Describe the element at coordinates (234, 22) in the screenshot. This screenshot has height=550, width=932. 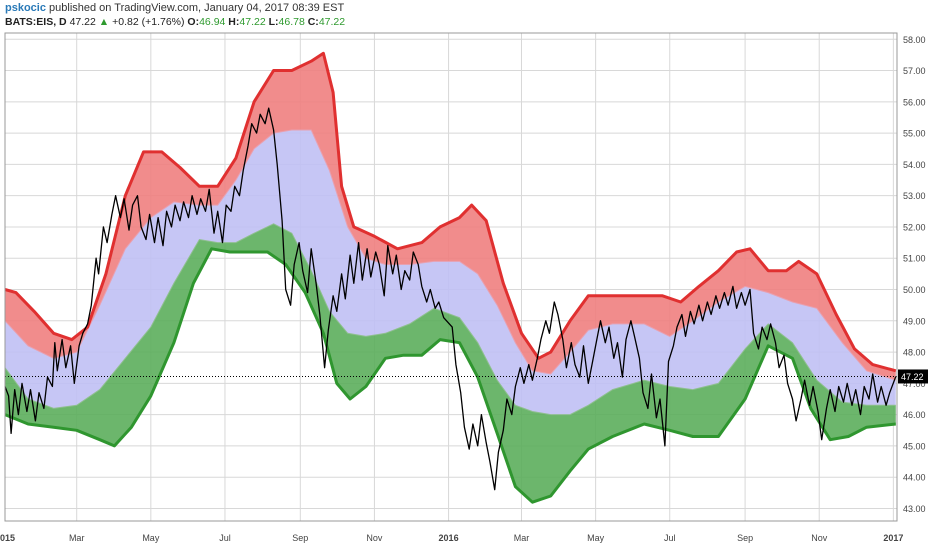
I see `high-label: H:` at that location.